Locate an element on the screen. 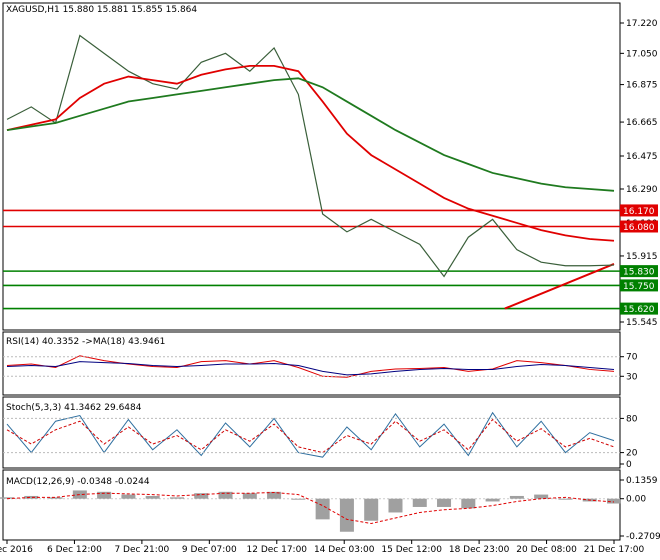 Image resolution: width=660 pixels, height=560 pixels. stoch-title: Stoch(5,3,3) 41.3462 29.6484 is located at coordinates (74, 408).